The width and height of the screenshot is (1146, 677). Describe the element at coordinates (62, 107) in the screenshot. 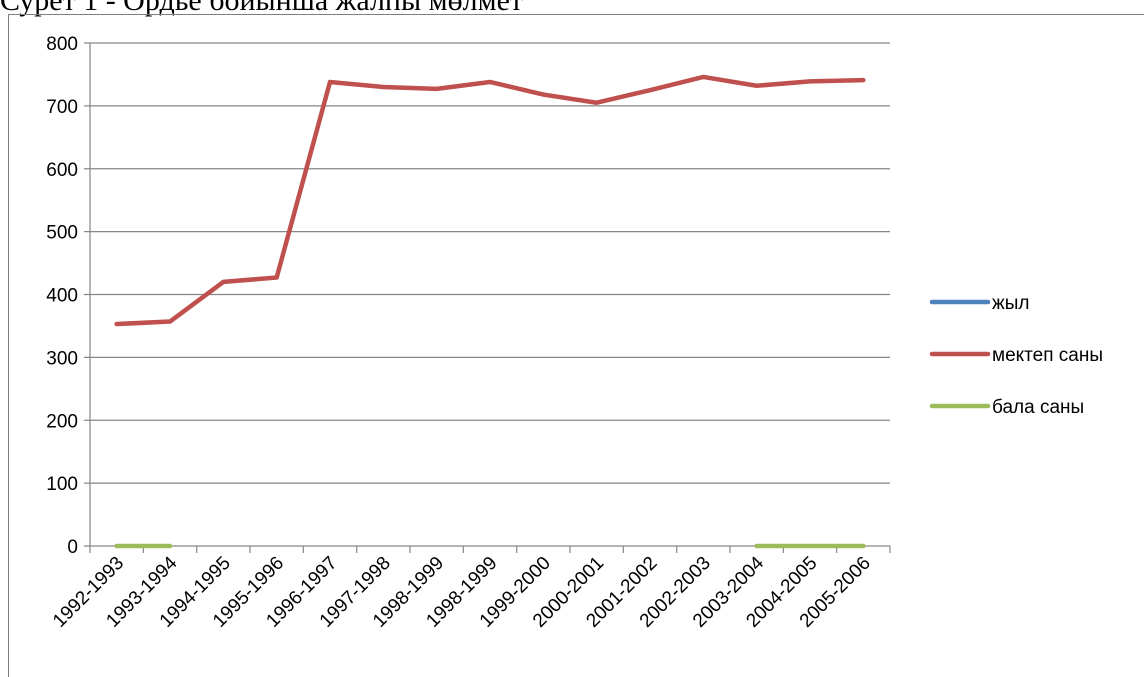

I see `y-tick-label: 700` at that location.